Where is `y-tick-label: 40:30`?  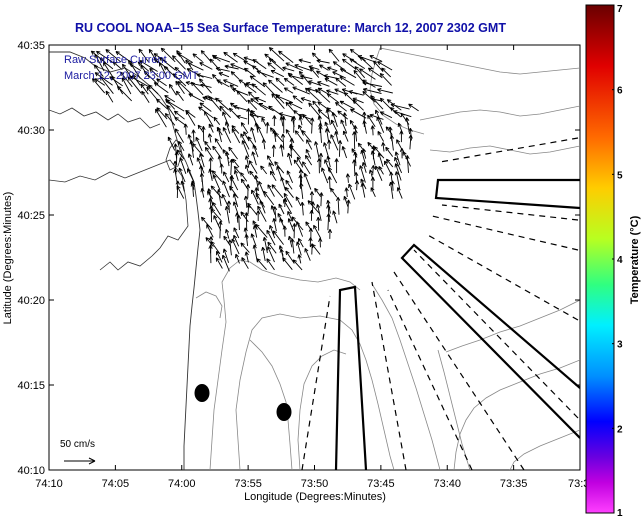
y-tick-label: 40:30 is located at coordinates (31, 131).